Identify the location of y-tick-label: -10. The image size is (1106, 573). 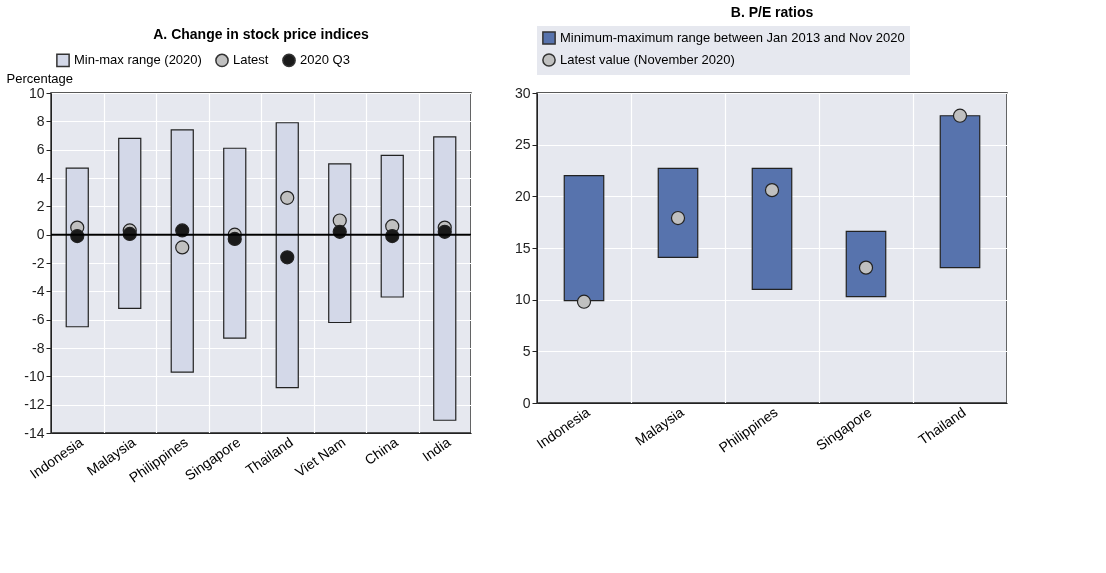
(34, 375).